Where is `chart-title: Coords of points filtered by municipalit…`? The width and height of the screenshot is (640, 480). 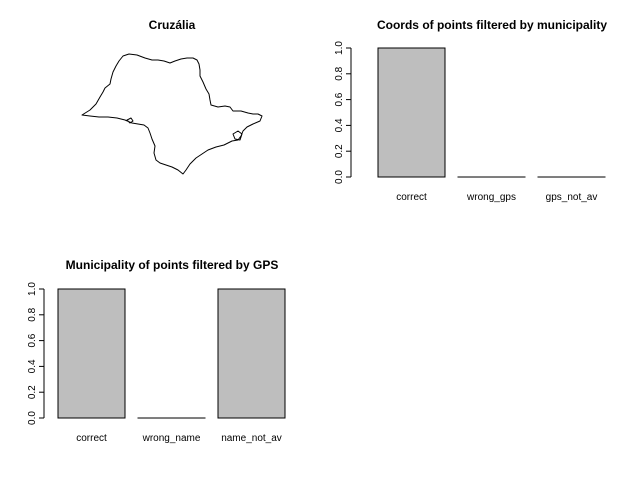
chart-title: Coords of points filtered by municipalit… is located at coordinates (492, 25).